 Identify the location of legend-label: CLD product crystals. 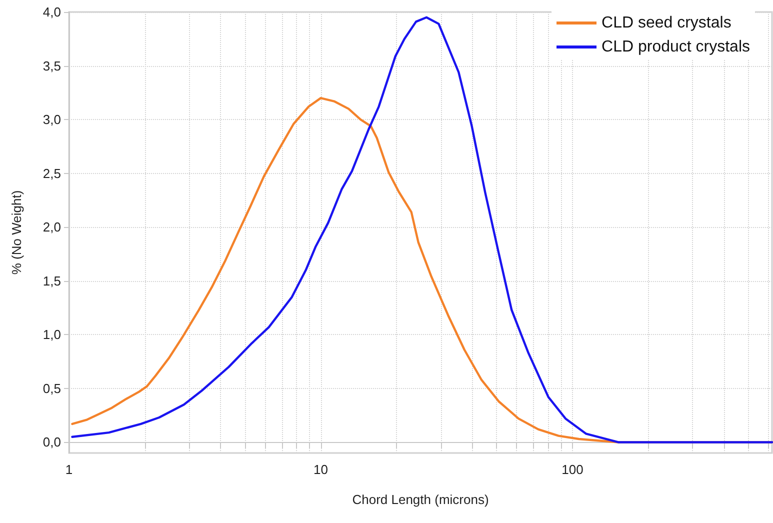
(676, 47).